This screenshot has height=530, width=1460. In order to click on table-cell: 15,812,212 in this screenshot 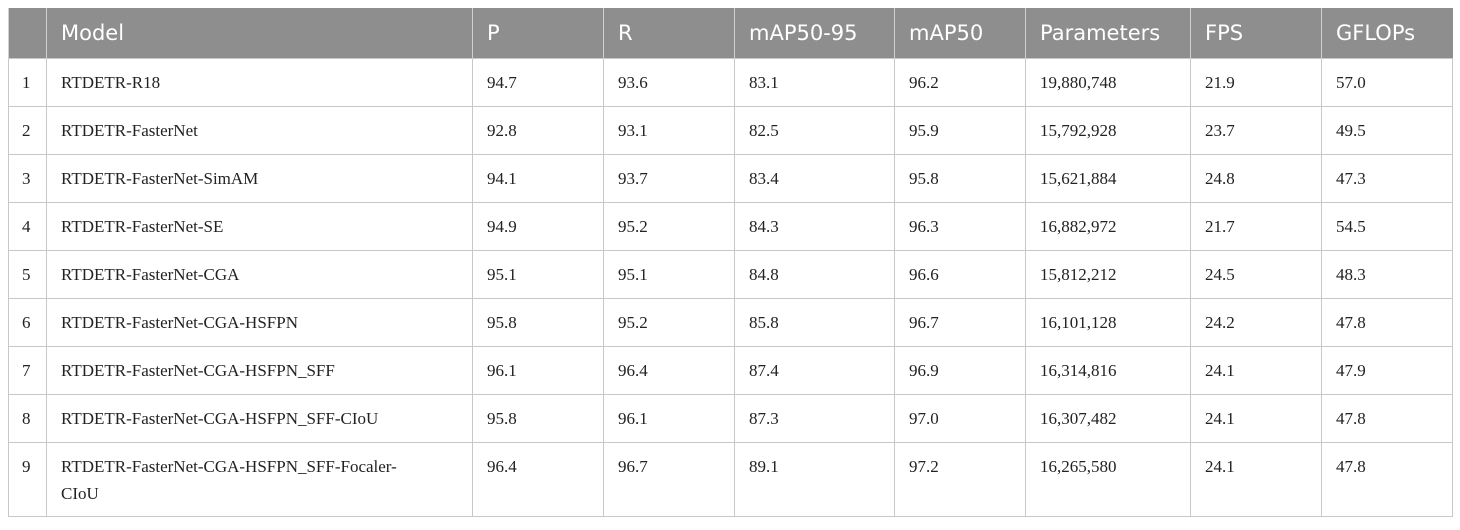, I will do `click(1108, 274)`.